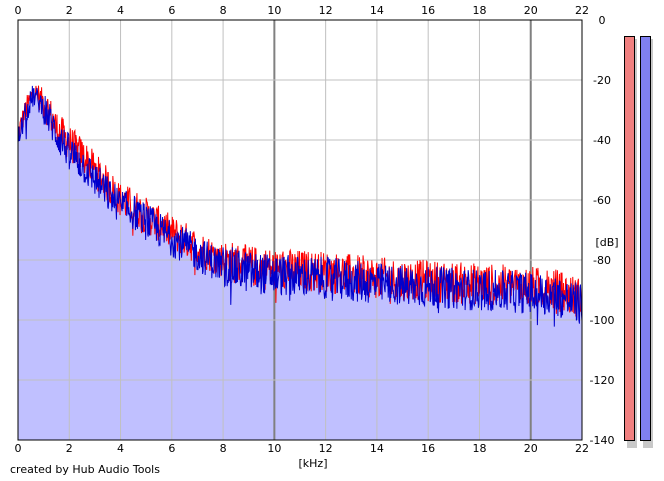 The height and width of the screenshot is (481, 664). I want to click on x-tick-top-14: 14, so click(377, 10).